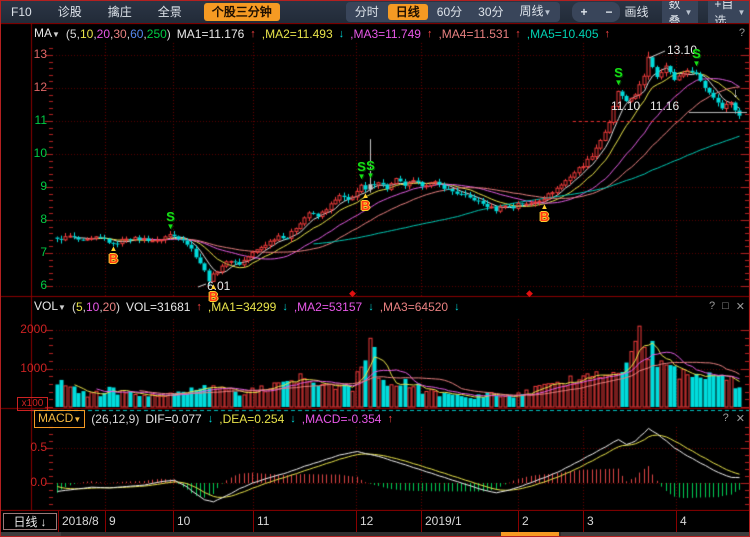  What do you see at coordinates (31, 534) in the screenshot?
I see `scrollbar-segment` at bounding box center [31, 534].